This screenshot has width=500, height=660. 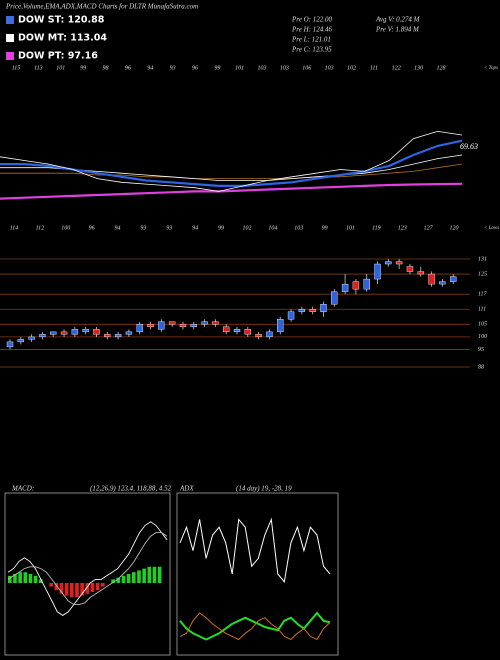 What do you see at coordinates (298, 228) in the screenshot?
I see `low-label: 103` at bounding box center [298, 228].